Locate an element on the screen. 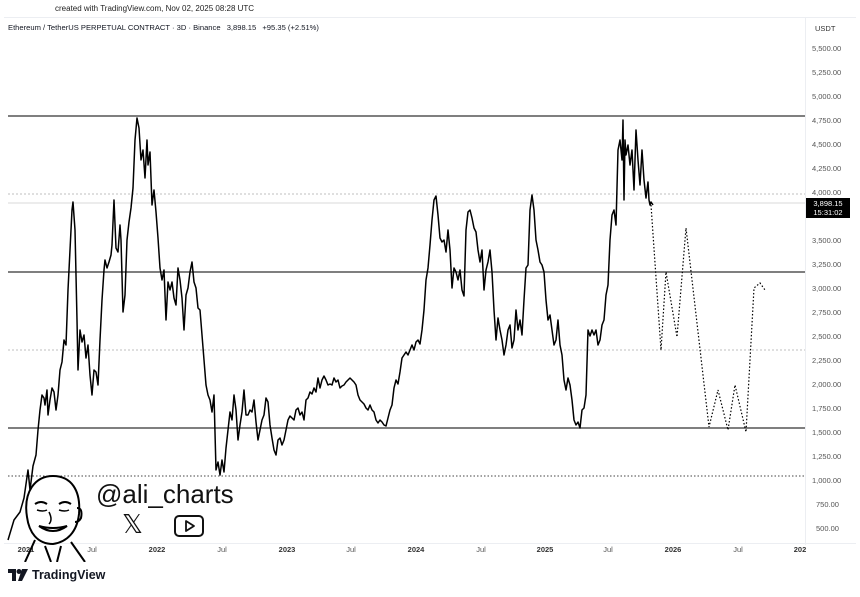  y-tick: 4,250.00 is located at coordinates (827, 168).